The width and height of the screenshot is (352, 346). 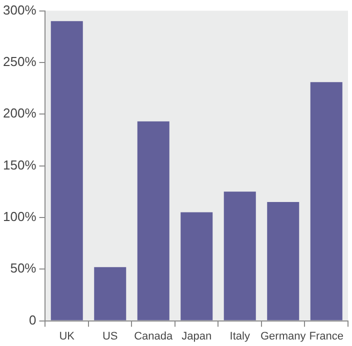 What do you see at coordinates (283, 336) in the screenshot?
I see `x-tick-label: Germany` at bounding box center [283, 336].